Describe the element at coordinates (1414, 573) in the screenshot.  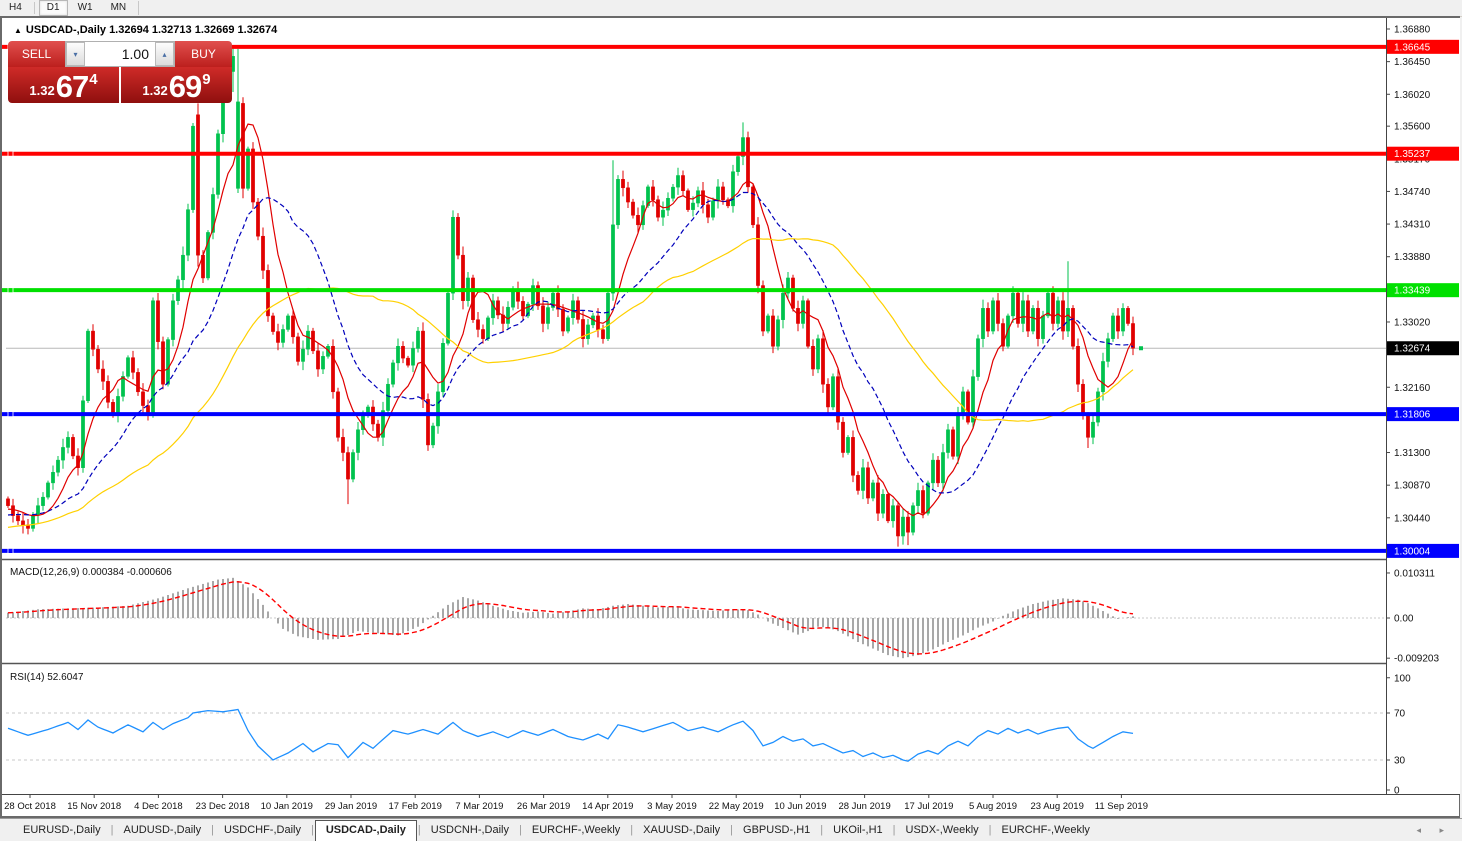
I see `macd-axis-tick: 0.010311` at that location.